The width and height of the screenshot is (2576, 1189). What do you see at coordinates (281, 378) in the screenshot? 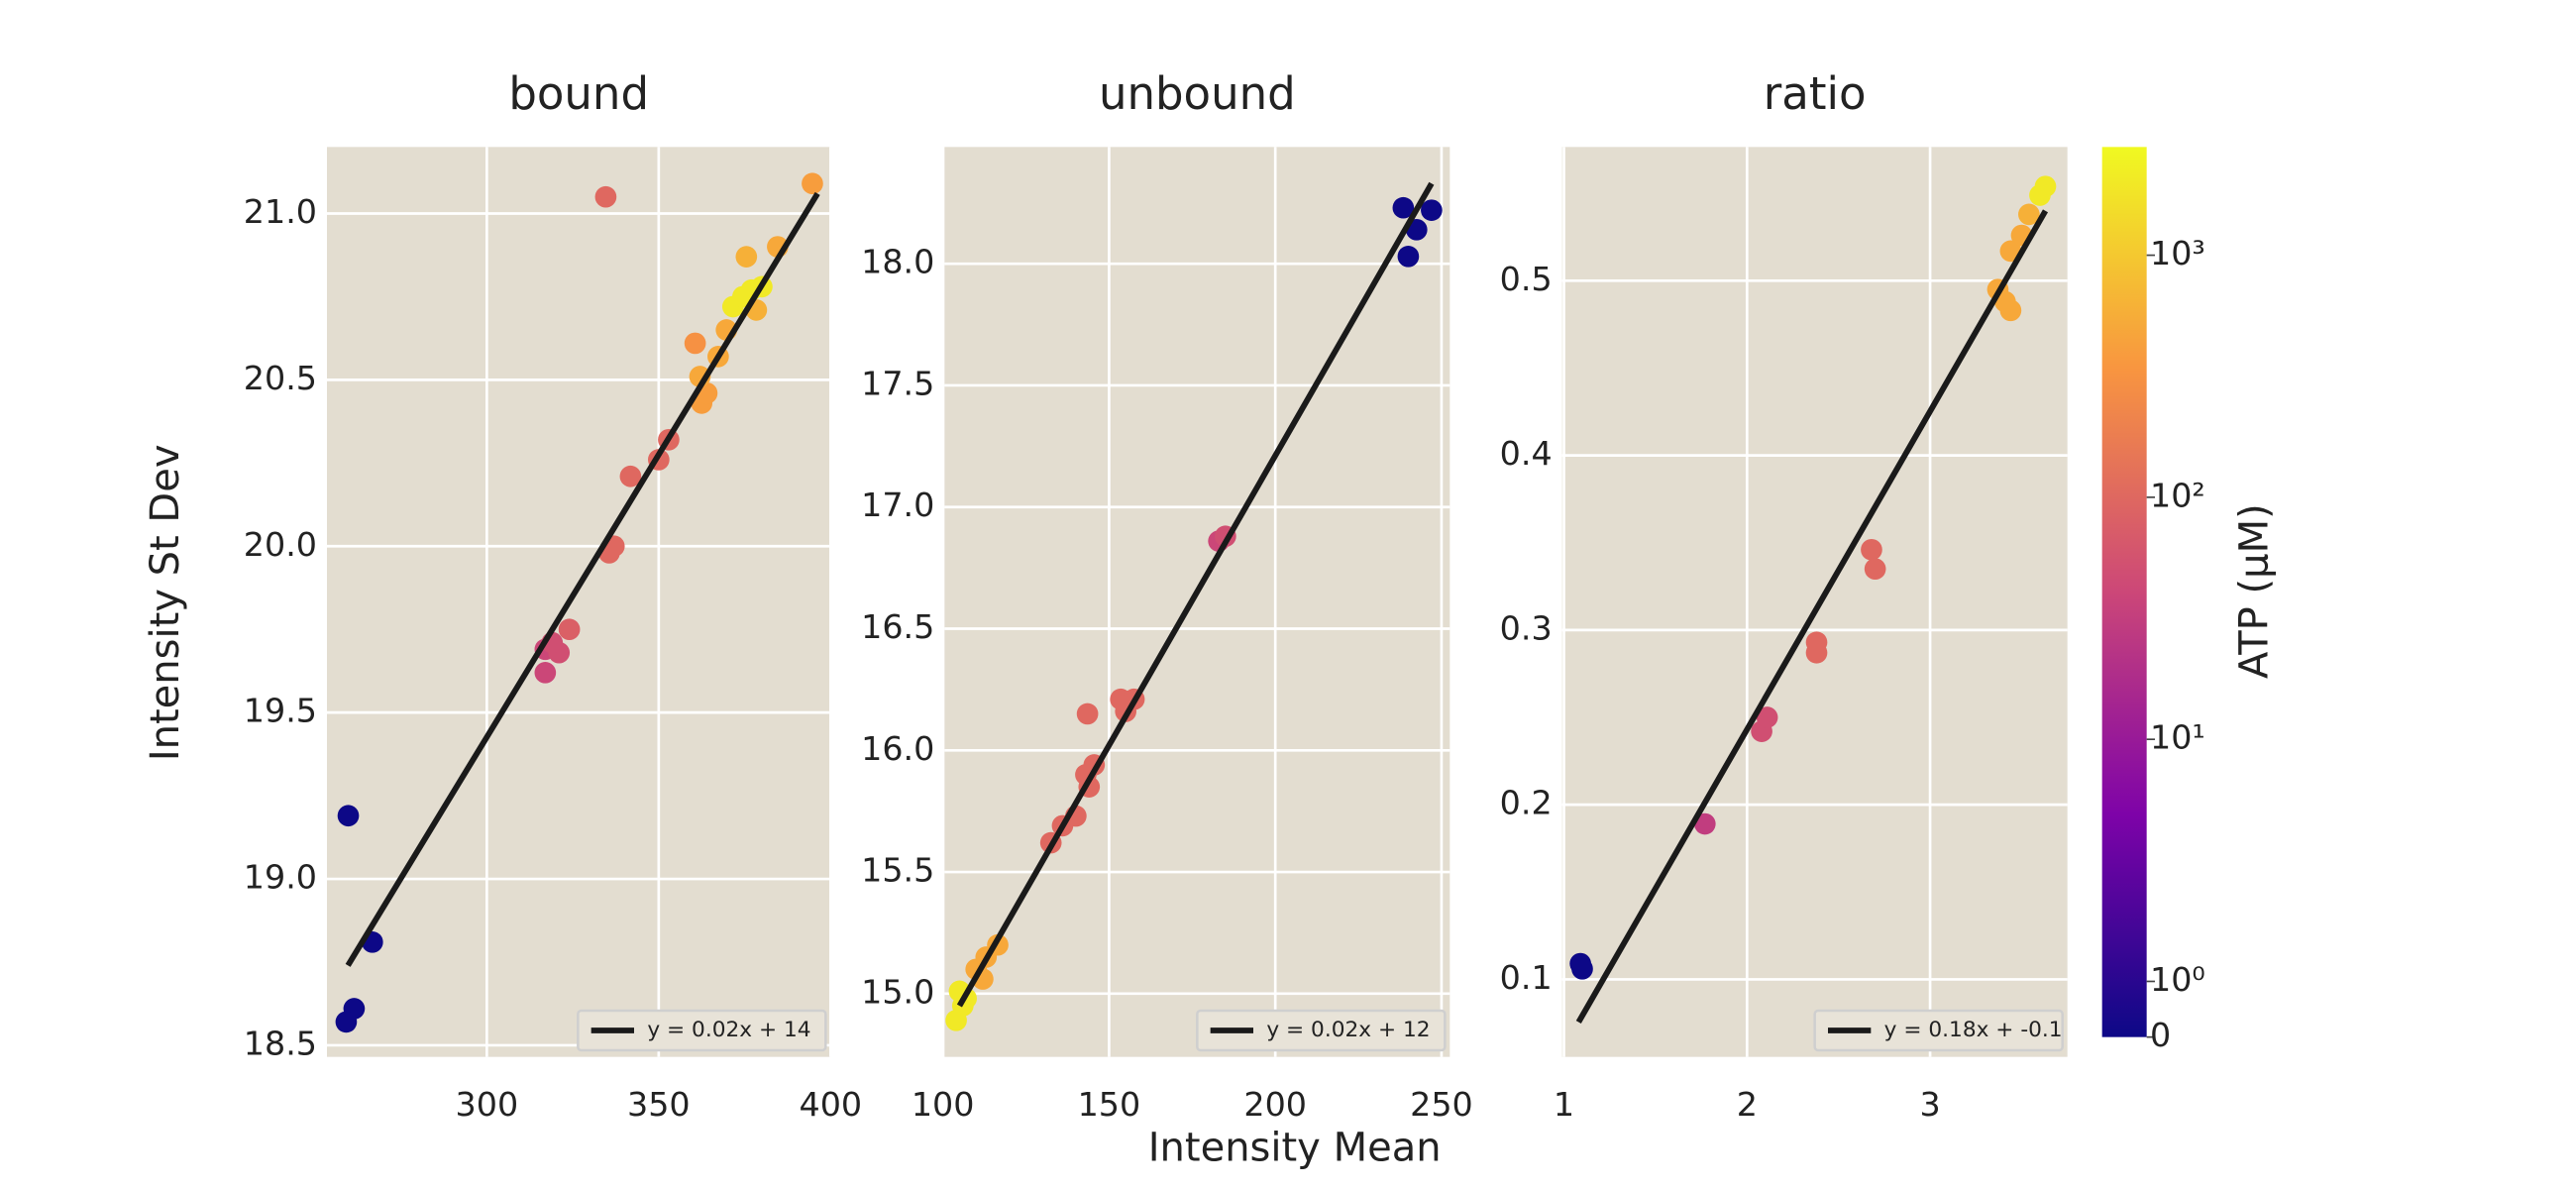
I see `y-tick-label: 20.5` at bounding box center [281, 378].